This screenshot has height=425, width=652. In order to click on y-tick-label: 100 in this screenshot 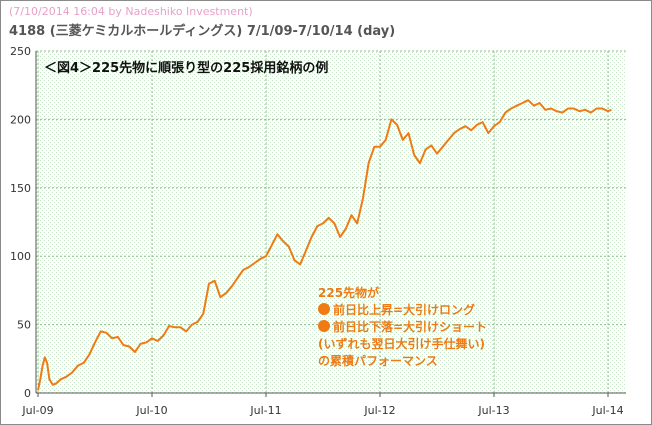, I will do `click(20, 256)`.